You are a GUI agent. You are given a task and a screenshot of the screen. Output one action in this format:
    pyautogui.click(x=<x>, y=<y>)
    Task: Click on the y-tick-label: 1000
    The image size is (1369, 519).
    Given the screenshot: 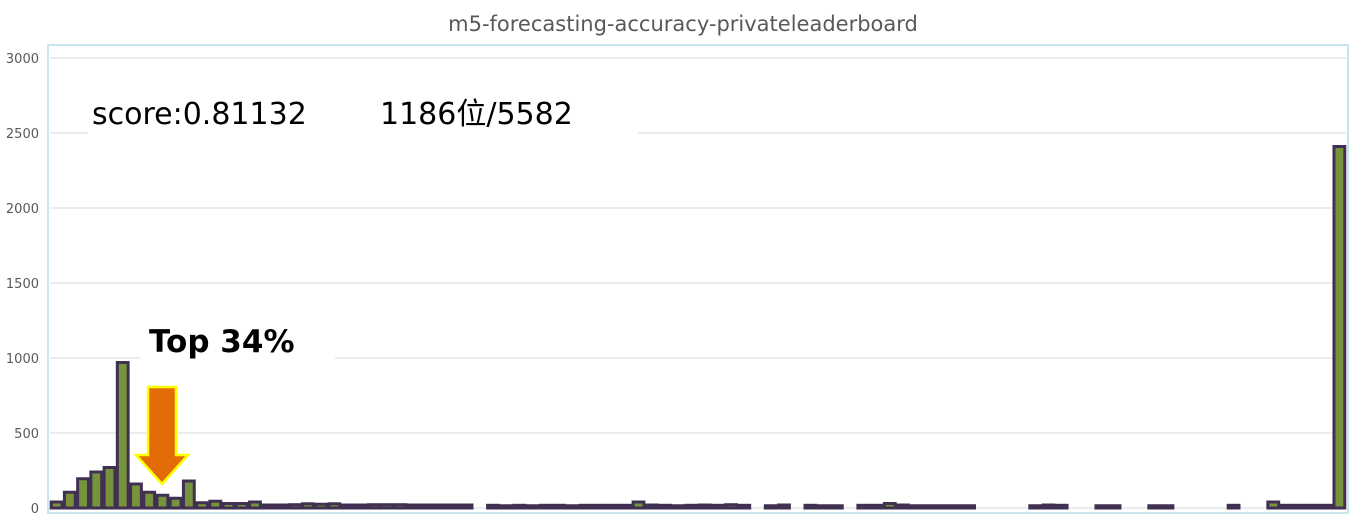 What is the action you would take?
    pyautogui.click(x=22, y=359)
    